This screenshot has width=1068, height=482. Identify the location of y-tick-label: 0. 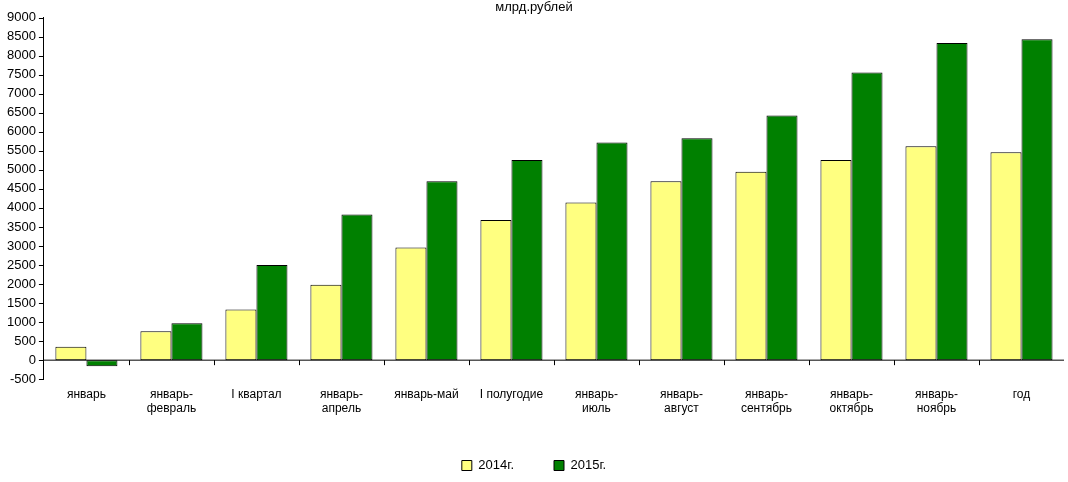
(32, 359).